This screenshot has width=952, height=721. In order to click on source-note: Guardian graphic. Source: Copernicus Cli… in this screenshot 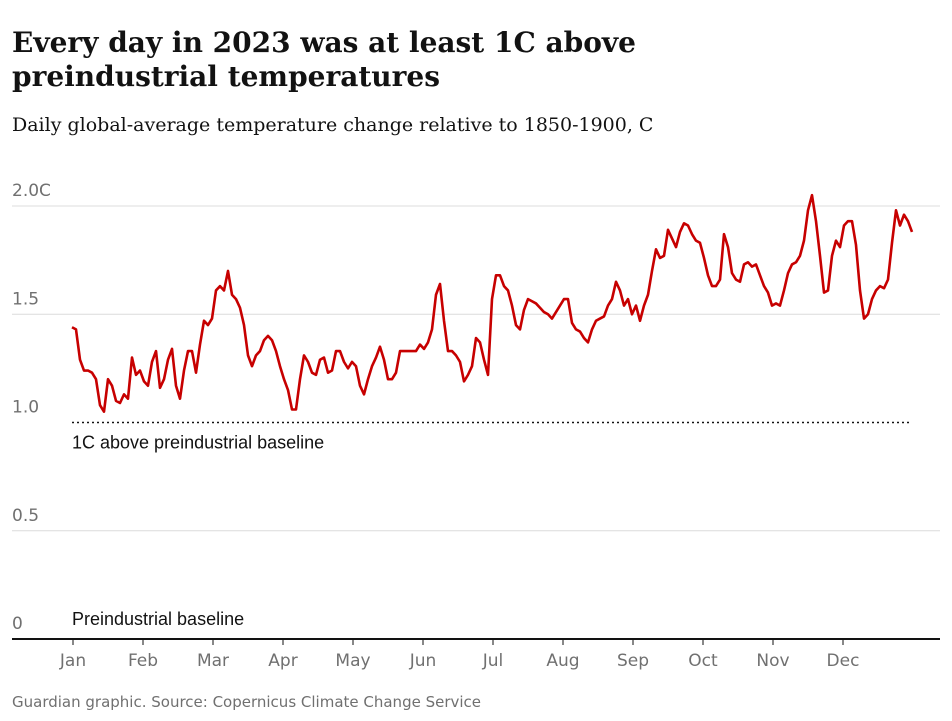, I will do `click(246, 702)`.